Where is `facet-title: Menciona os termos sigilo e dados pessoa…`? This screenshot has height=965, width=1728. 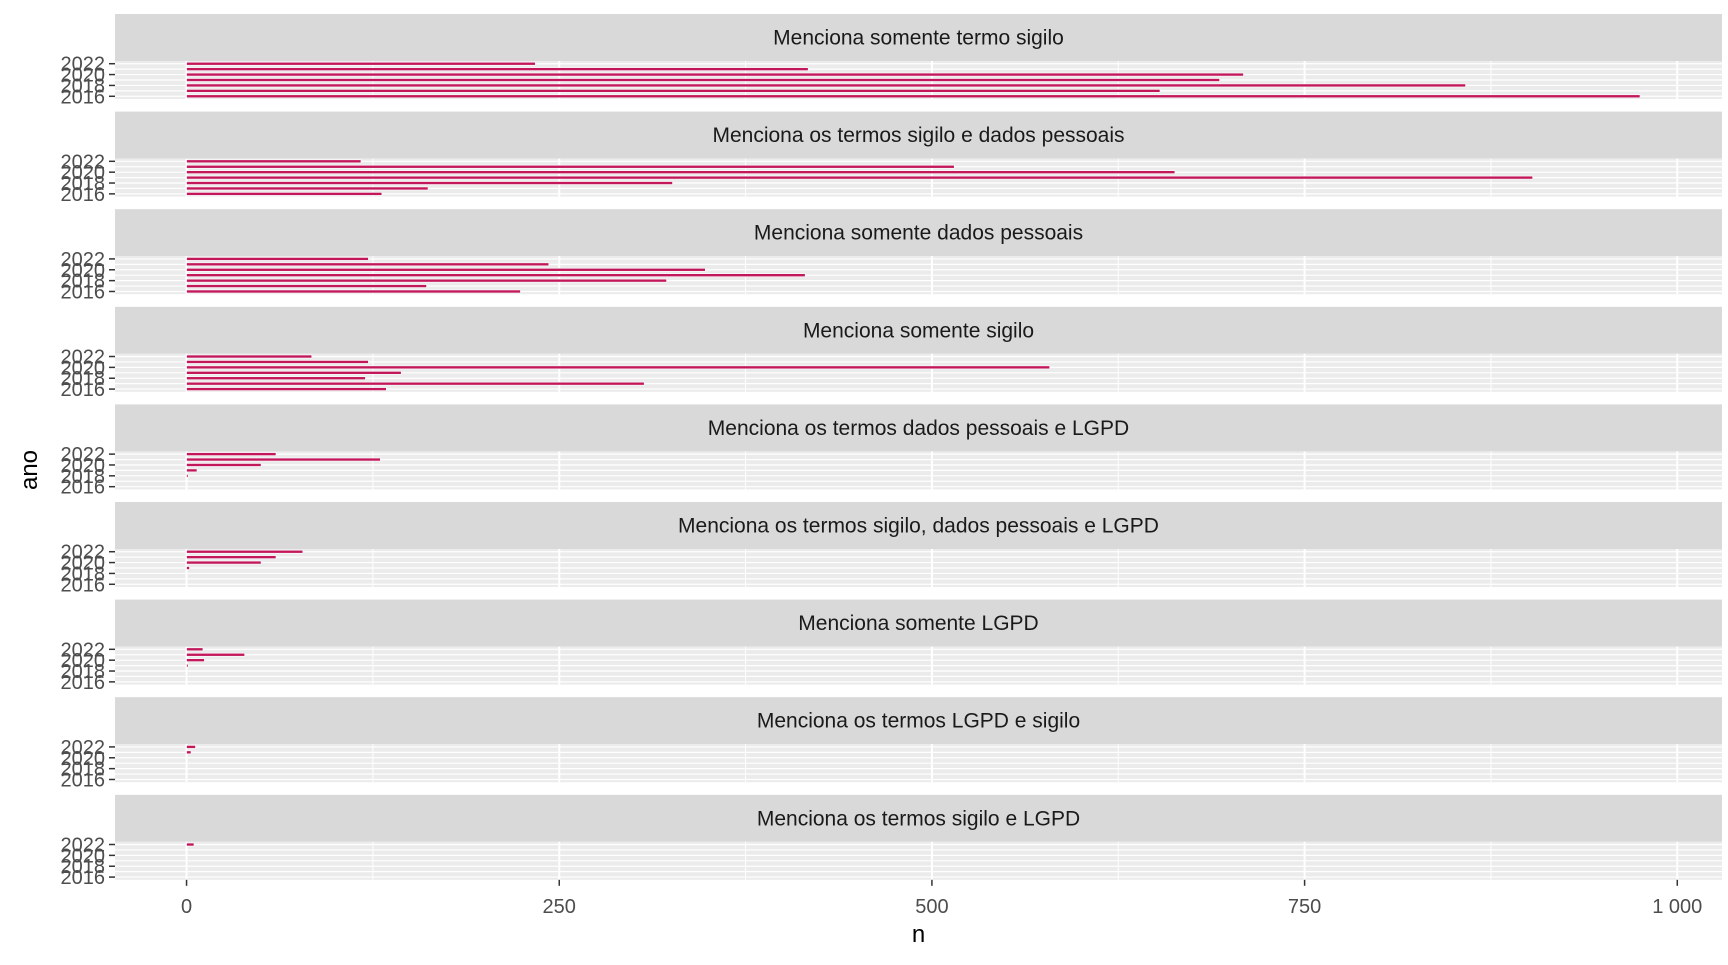
facet-title: Menciona os termos sigilo e dados pessoa… is located at coordinates (918, 135).